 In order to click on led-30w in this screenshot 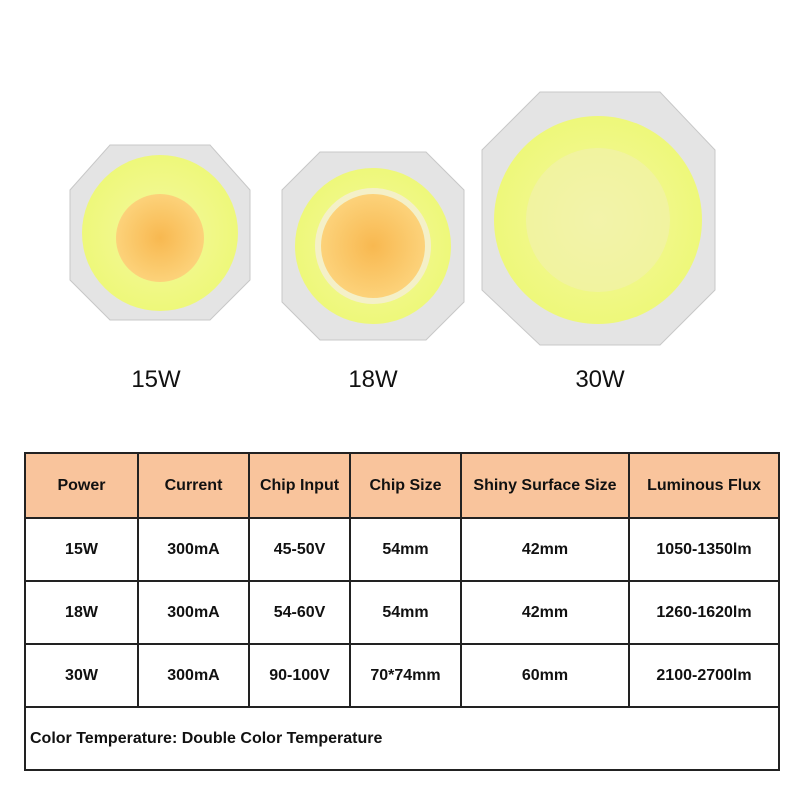, I will do `click(598, 218)`.